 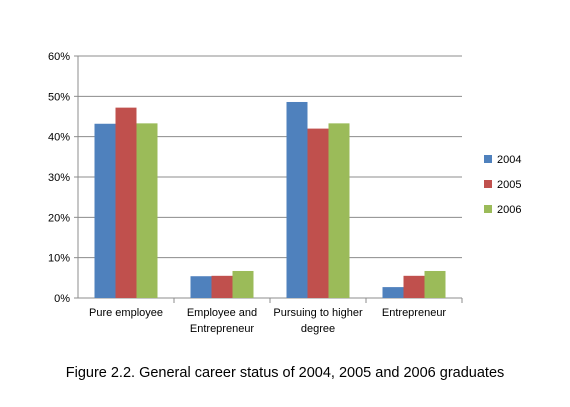 What do you see at coordinates (59, 138) in the screenshot?
I see `y-tick-label: 40%` at bounding box center [59, 138].